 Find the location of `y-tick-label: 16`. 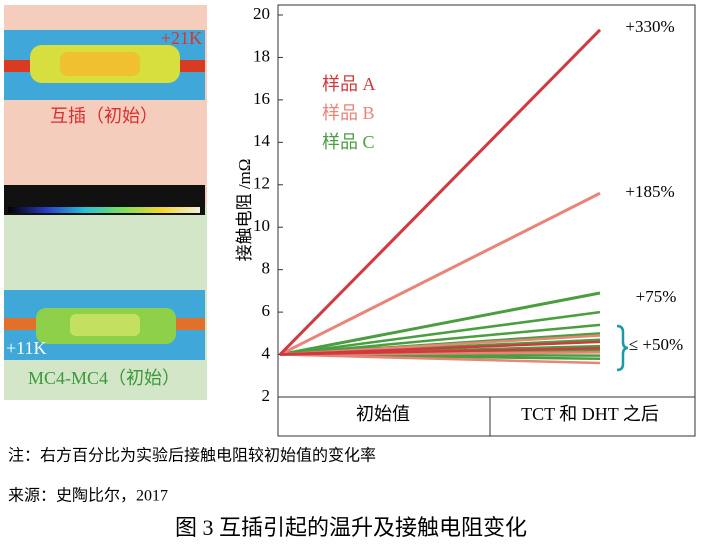

y-tick-label: 16 is located at coordinates (261, 98).